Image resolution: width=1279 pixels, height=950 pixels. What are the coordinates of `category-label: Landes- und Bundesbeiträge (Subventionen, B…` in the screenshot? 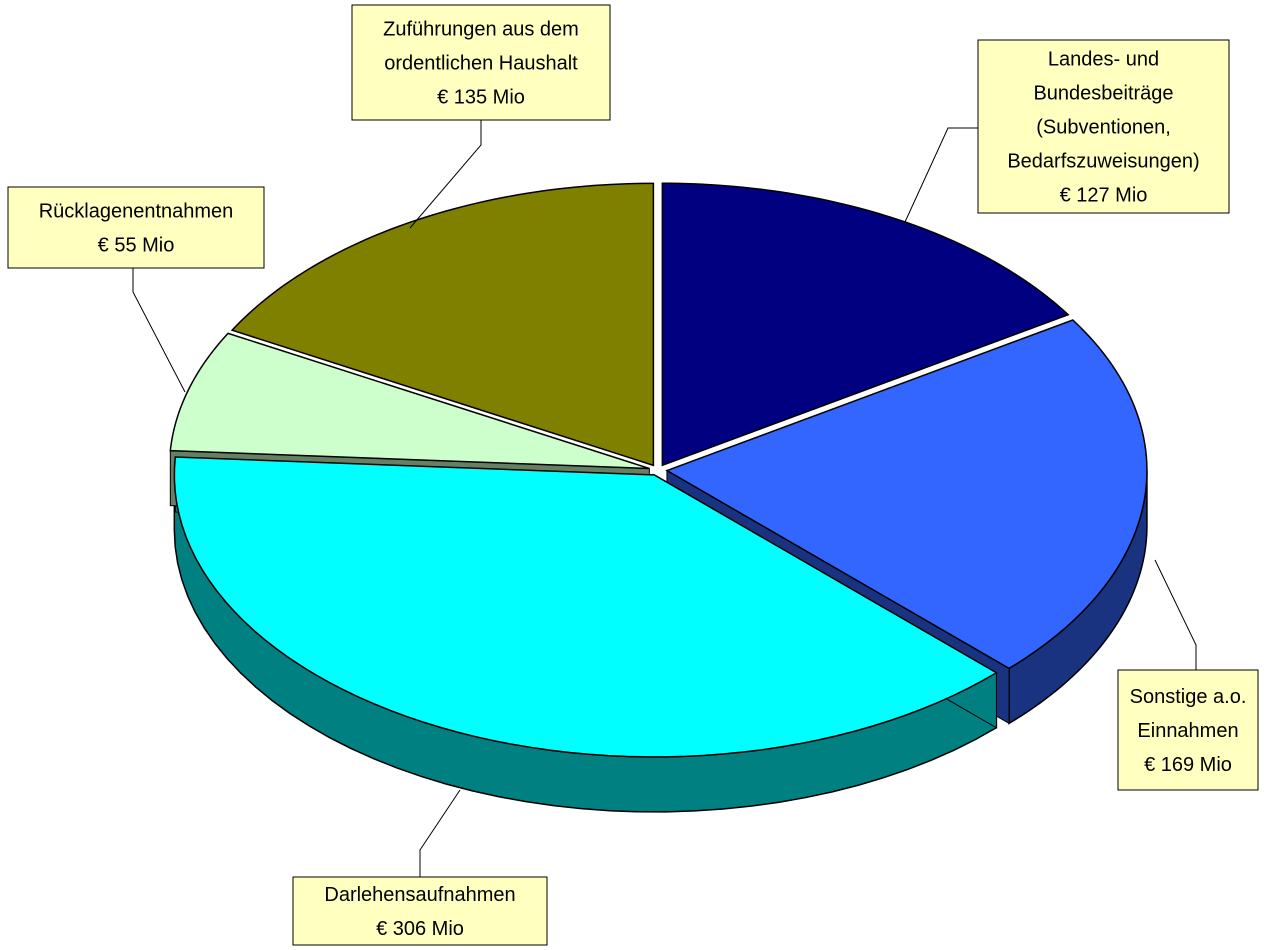 It's located at (1103, 111).